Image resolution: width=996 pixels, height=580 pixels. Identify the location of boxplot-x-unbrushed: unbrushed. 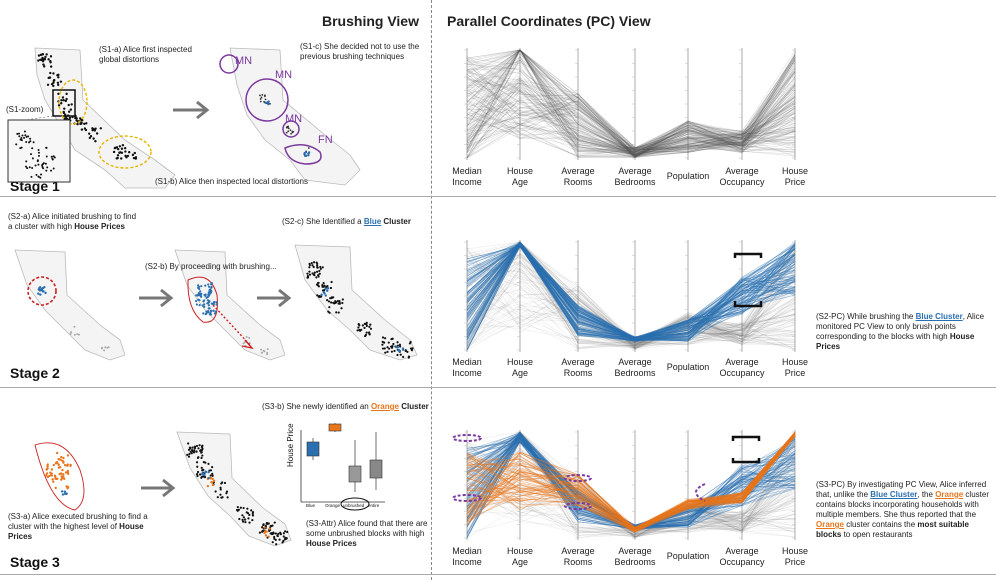
(354, 505).